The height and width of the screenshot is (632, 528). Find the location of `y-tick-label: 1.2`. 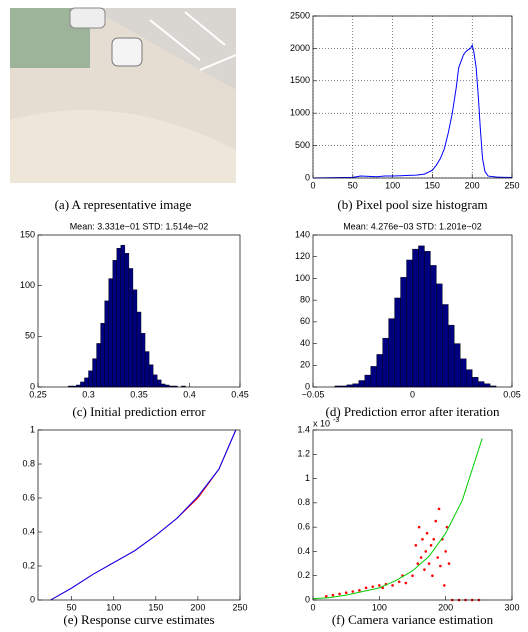

y-tick-label: 1.2 is located at coordinates (303, 454).